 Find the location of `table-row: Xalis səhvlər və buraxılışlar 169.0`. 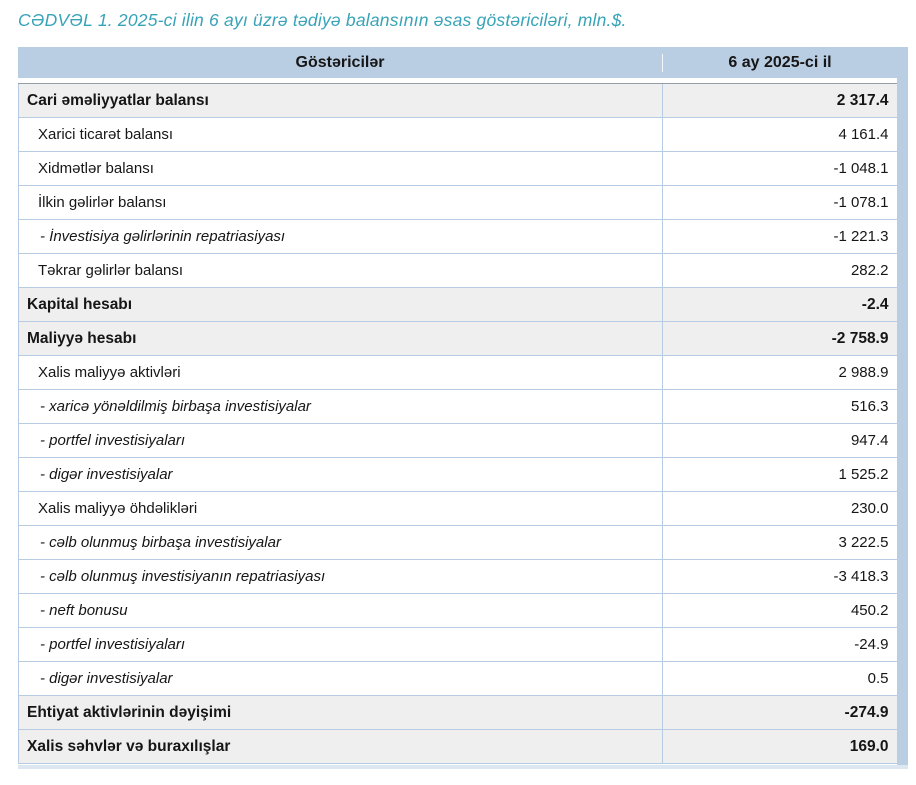

table-row: Xalis səhvlər və buraxılışlar 169.0 is located at coordinates (458, 746).